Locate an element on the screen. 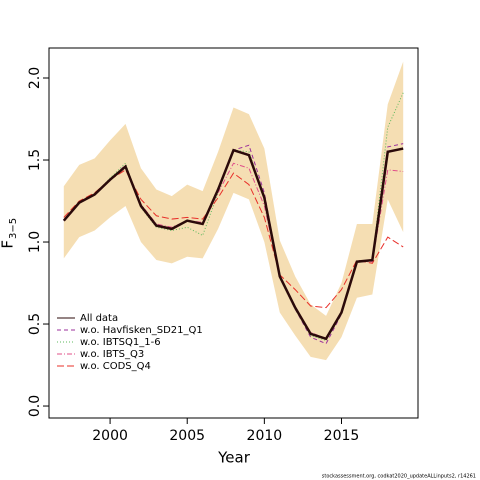  x-tick-label: 2000 is located at coordinates (110, 436).